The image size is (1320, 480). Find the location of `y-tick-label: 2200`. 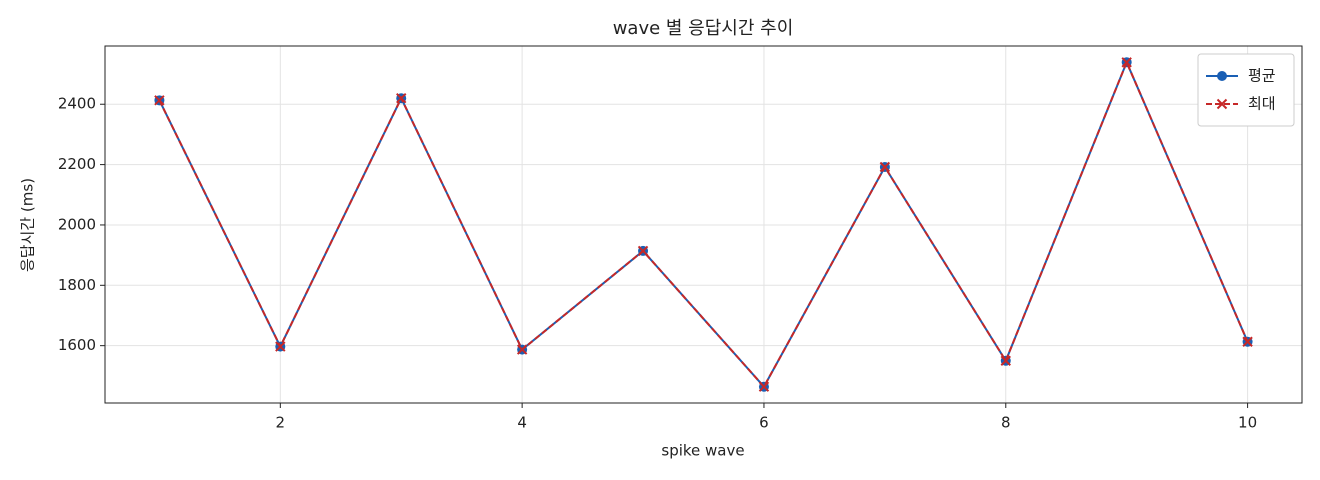

y-tick-label: 2200 is located at coordinates (77, 164).